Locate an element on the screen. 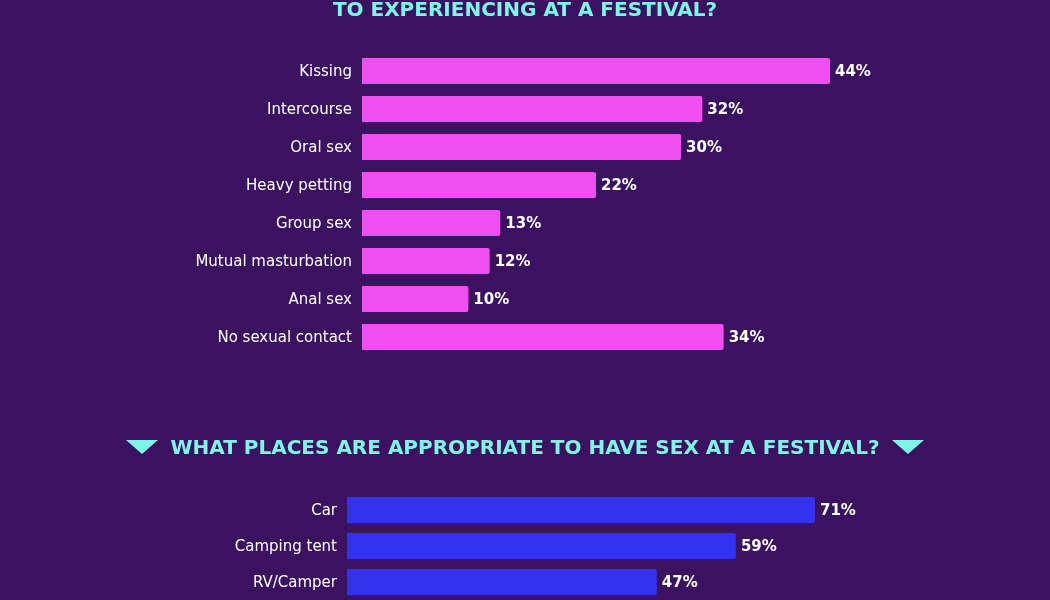 The height and width of the screenshot is (600, 1050). y-tick-label: Anal sex is located at coordinates (320, 299).